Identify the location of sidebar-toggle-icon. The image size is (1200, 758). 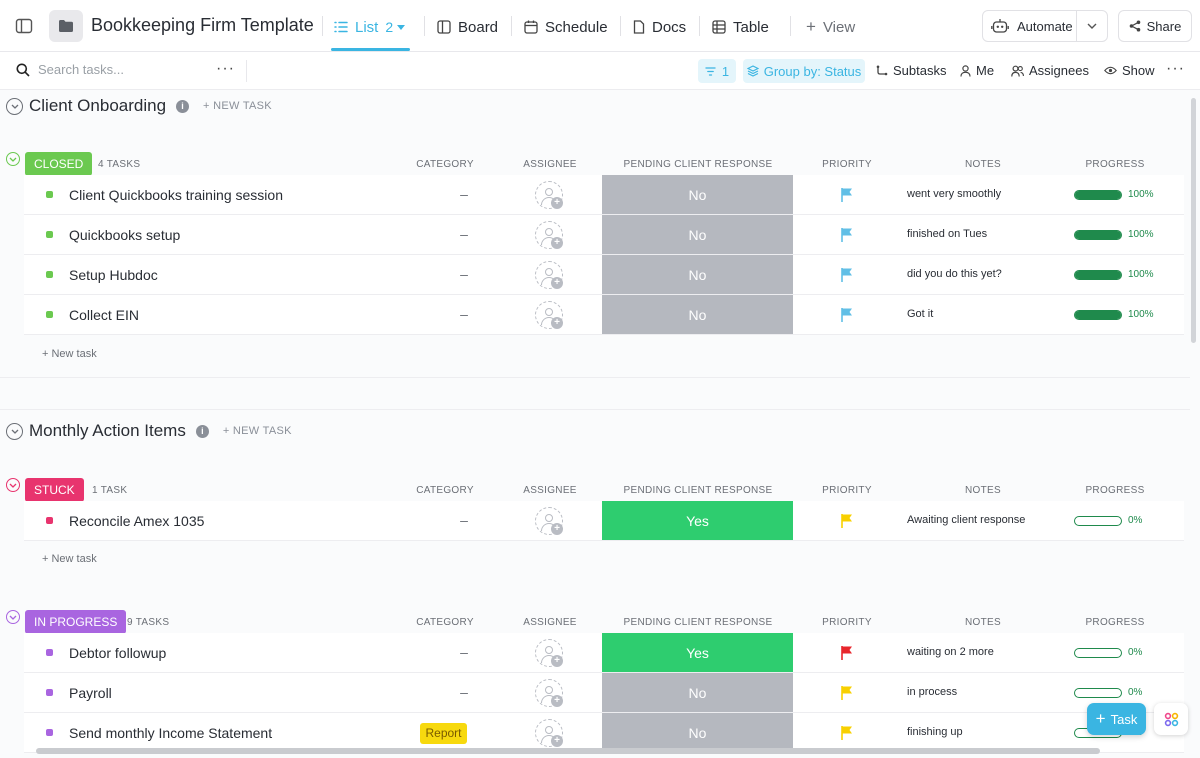
(24, 26).